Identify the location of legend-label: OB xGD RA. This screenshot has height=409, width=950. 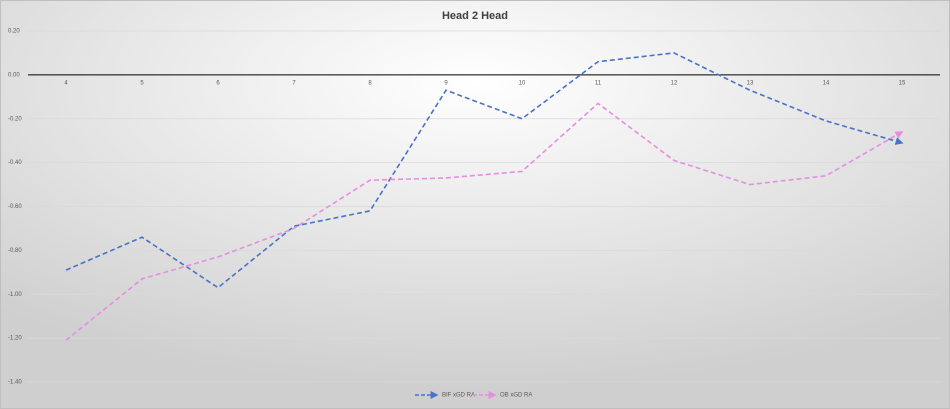
(516, 396).